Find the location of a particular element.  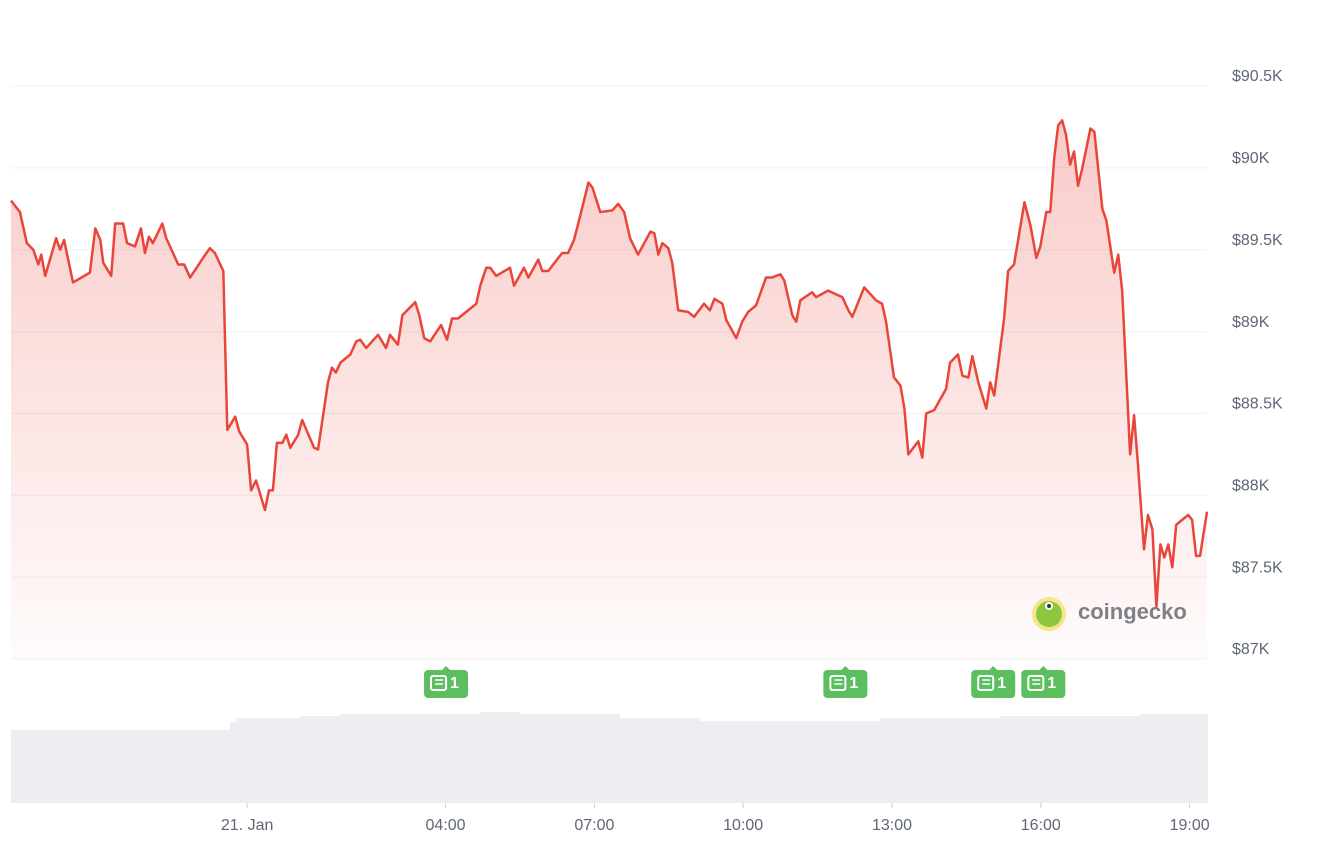

y-tick-label: $90.5K is located at coordinates (1257, 76).